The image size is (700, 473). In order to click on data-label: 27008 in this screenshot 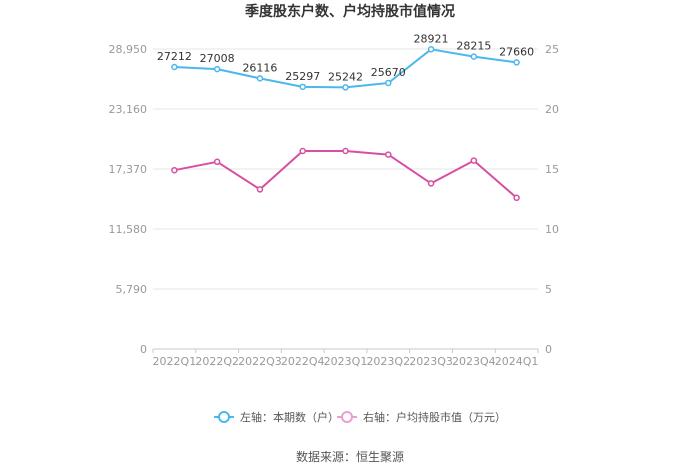, I will do `click(217, 58)`.